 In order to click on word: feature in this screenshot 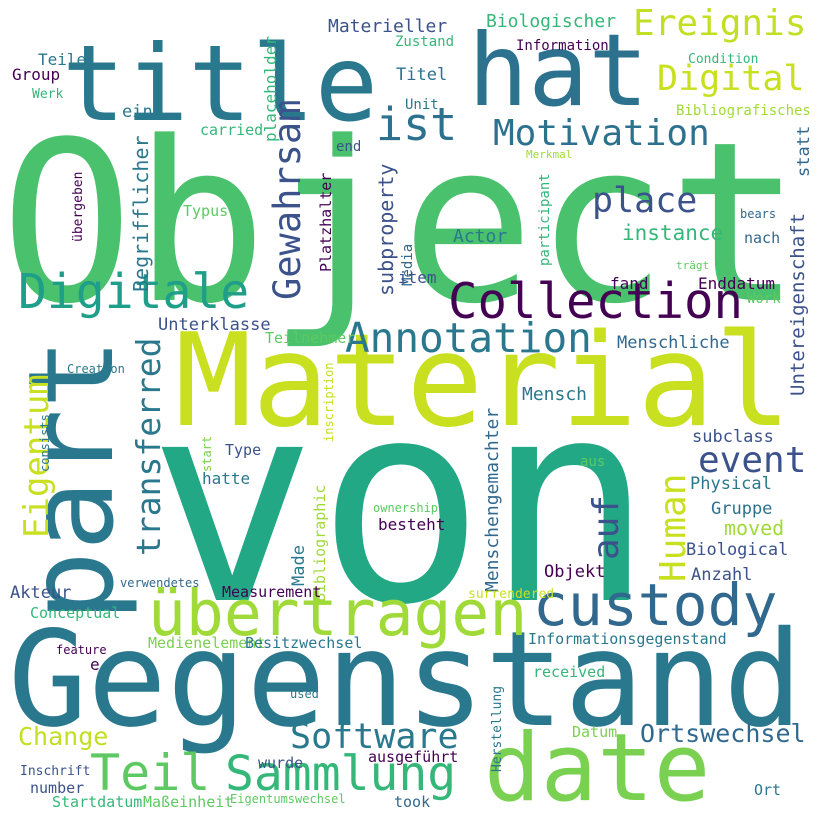, I will do `click(81, 650)`.